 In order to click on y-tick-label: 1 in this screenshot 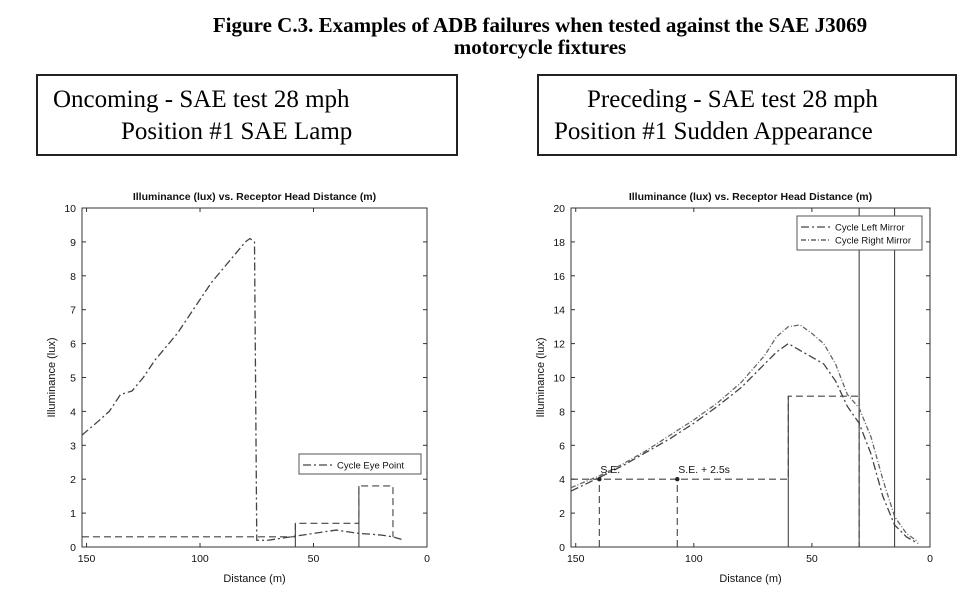, I will do `click(73, 514)`.